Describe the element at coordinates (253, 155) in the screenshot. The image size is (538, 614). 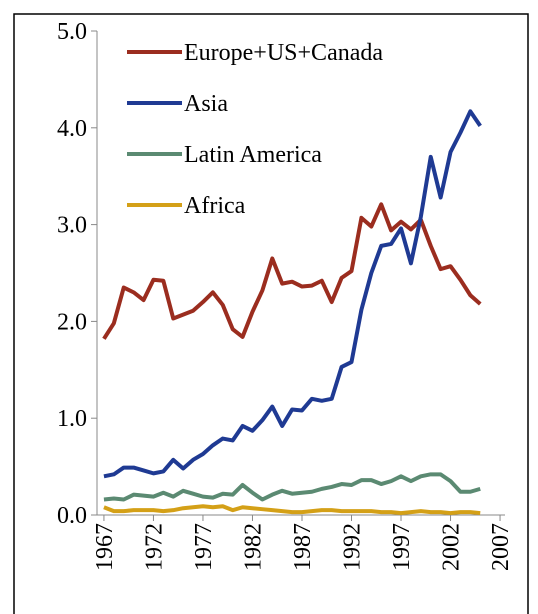
I see `legend-label: Latin America` at that location.